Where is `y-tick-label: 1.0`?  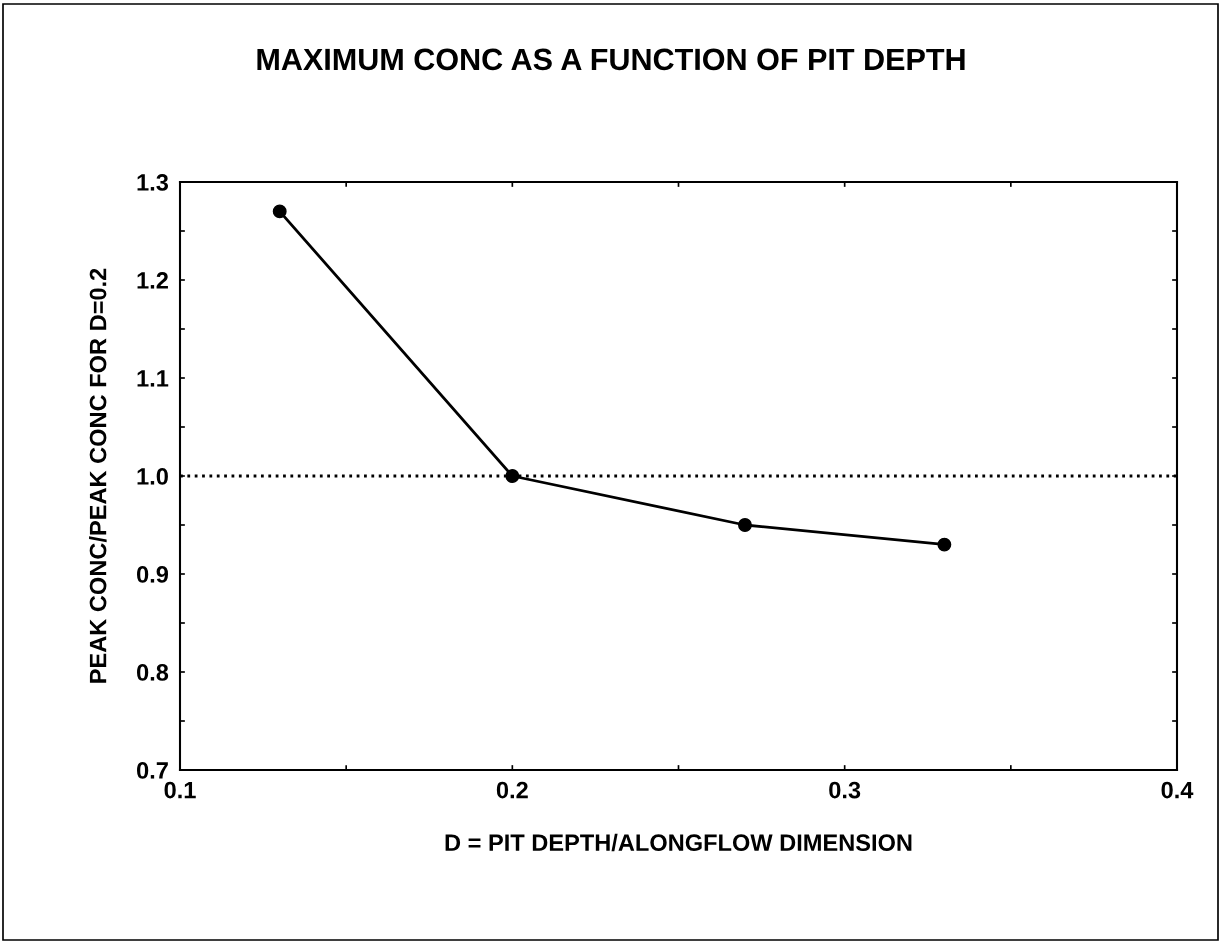 y-tick-label: 1.0 is located at coordinates (152, 476).